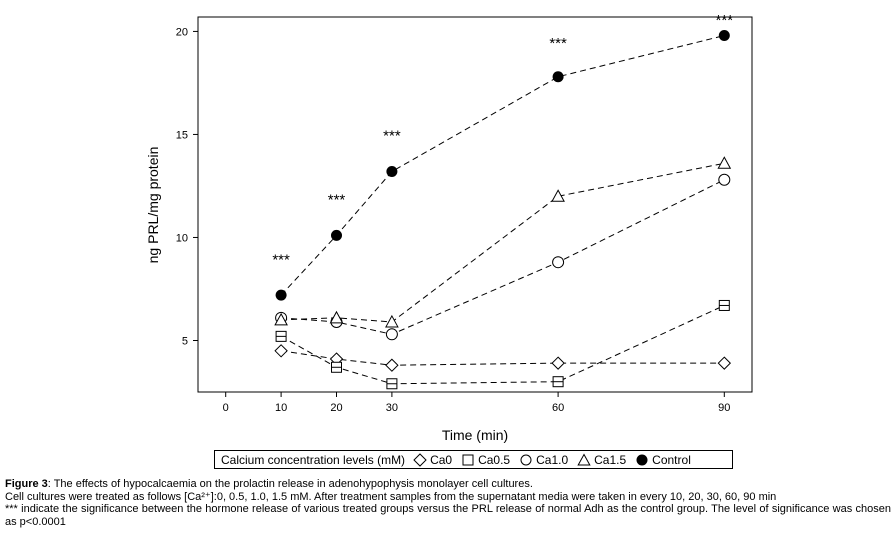 The width and height of the screenshot is (894, 537). I want to click on y-tick-label-15: 15, so click(182, 135).